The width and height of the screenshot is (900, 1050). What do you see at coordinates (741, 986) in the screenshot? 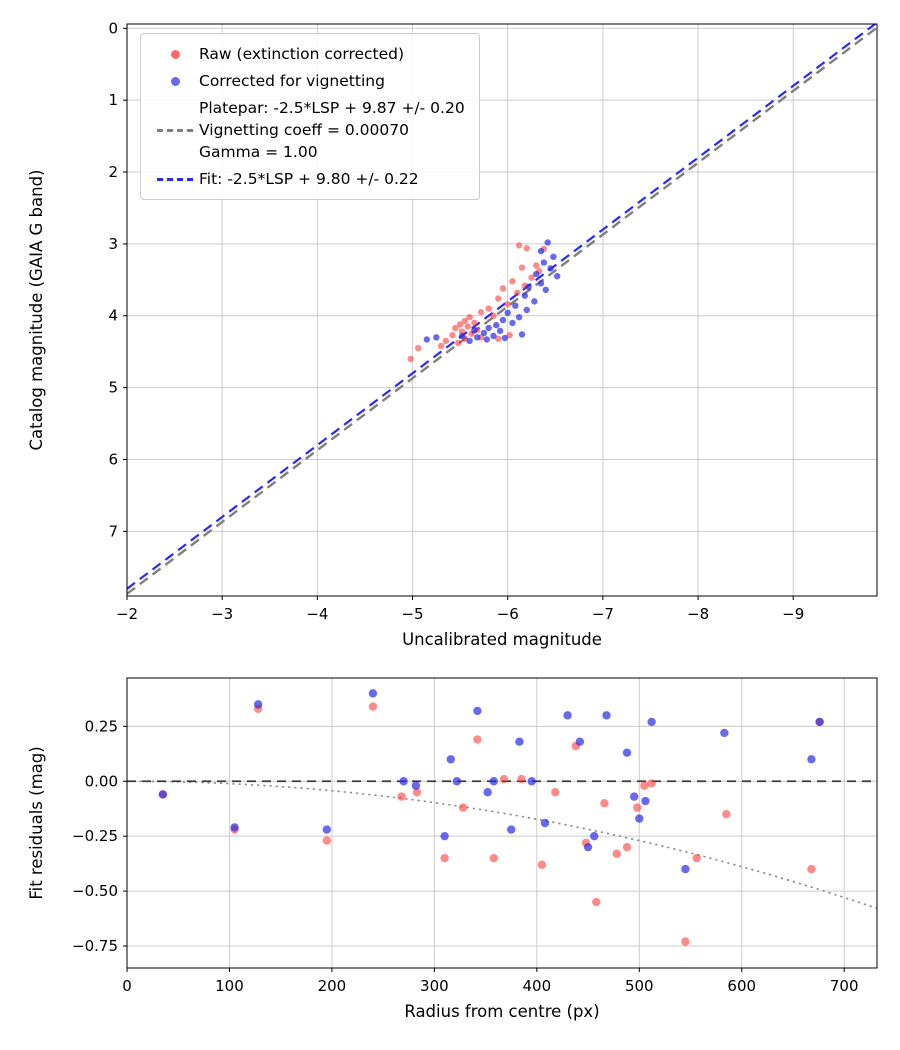
I see `x-tick-label: 600` at bounding box center [741, 986].